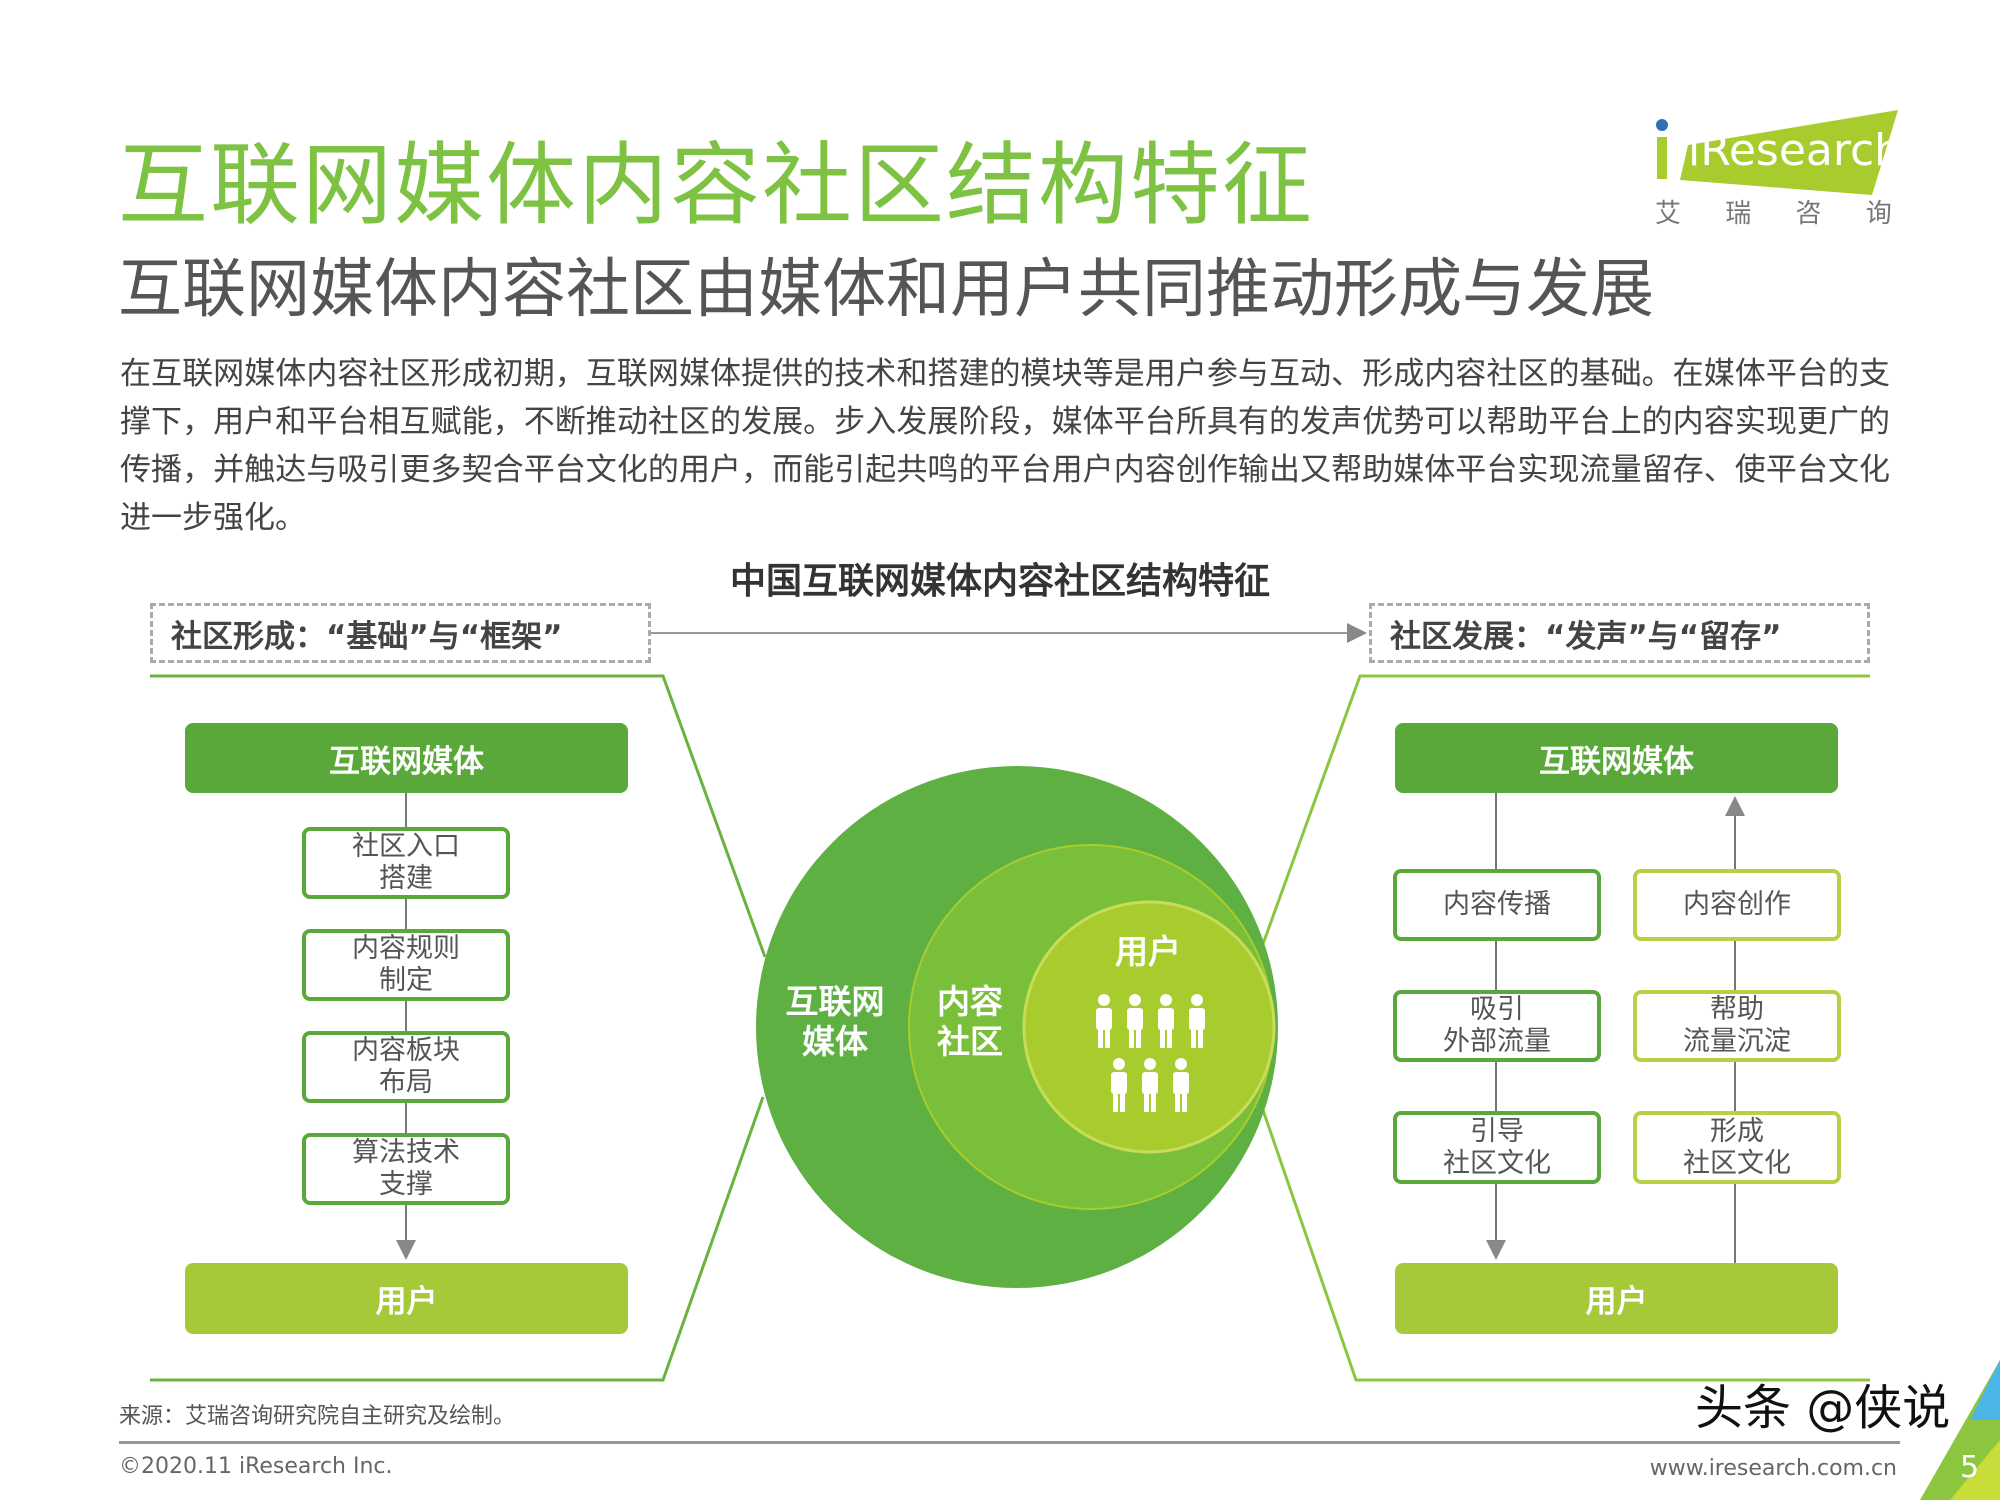 This screenshot has height=1500, width=2000. What do you see at coordinates (1619, 633) in the screenshot?
I see `stage-right-label: 社区发展：“发声”与“留存”` at bounding box center [1619, 633].